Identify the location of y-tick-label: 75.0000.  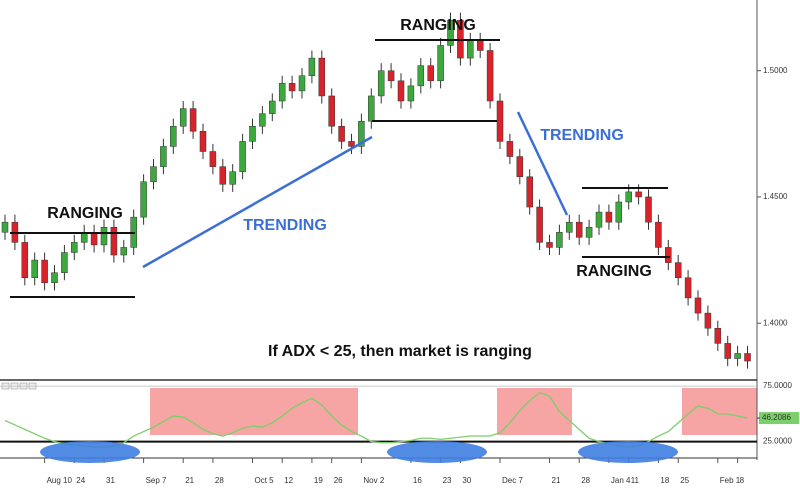
(777, 385).